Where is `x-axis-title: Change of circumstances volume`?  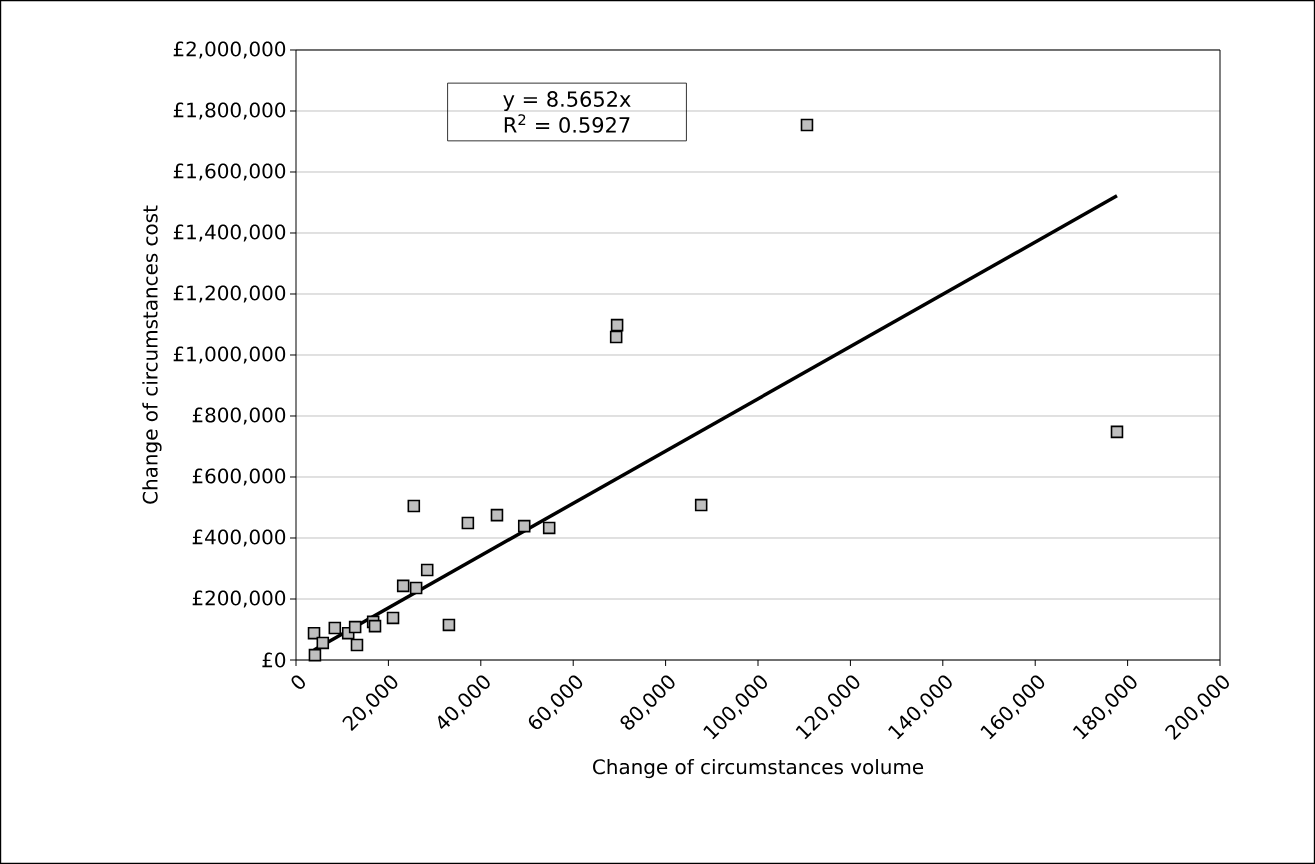
x-axis-title: Change of circumstances volume is located at coordinates (758, 768).